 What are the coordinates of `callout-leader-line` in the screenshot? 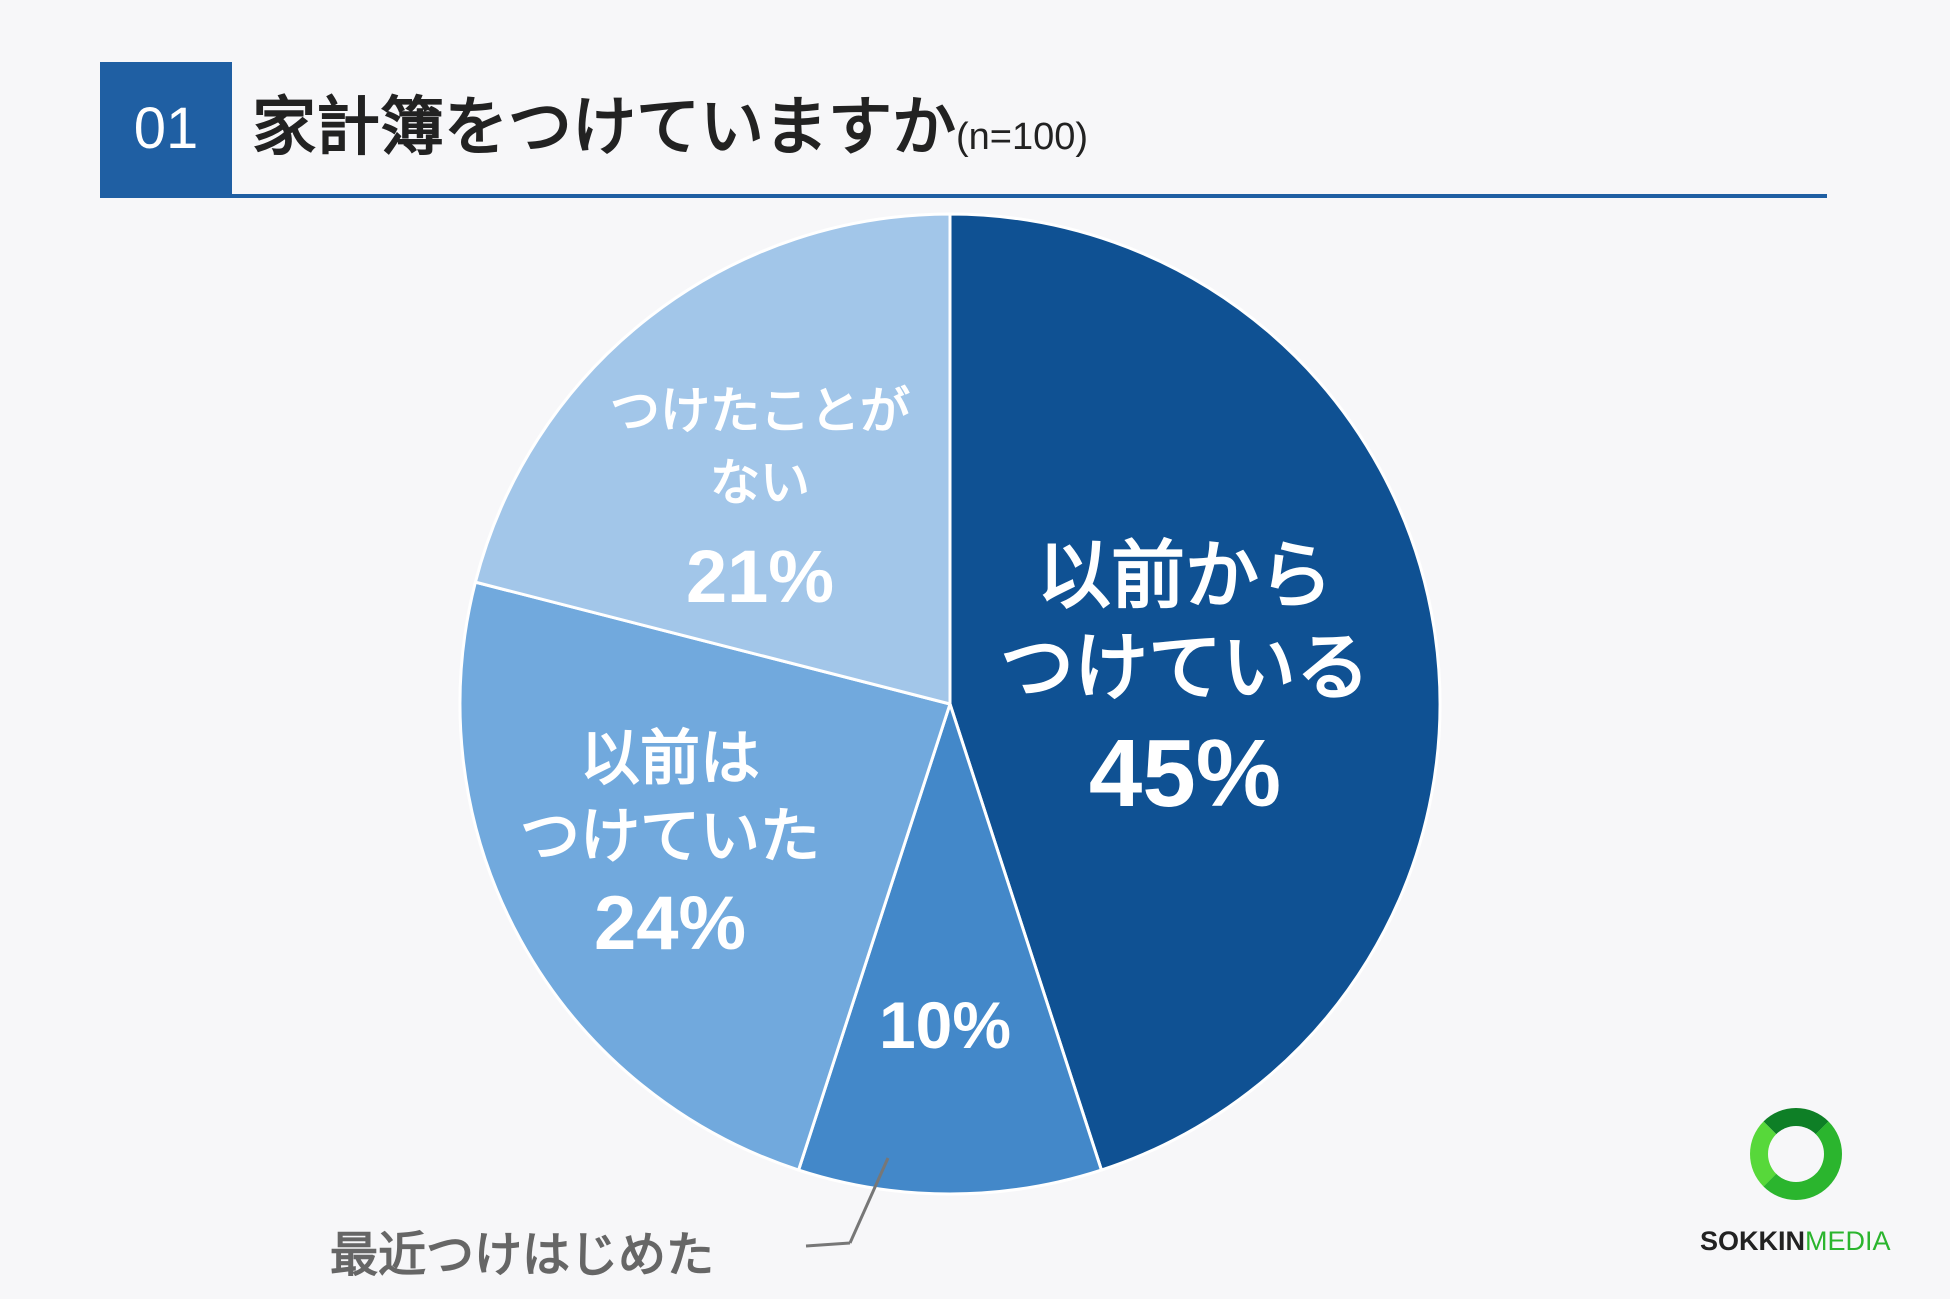 It's located at (869, 1200).